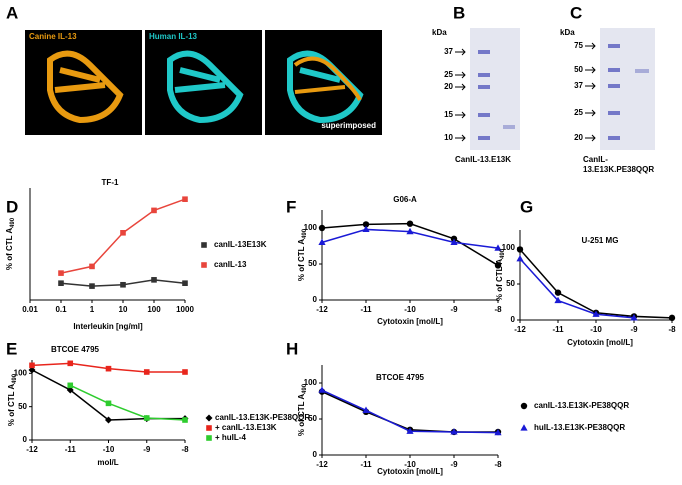  Describe the element at coordinates (25, 439) in the screenshot. I see `y-tick-label: 0` at that location.